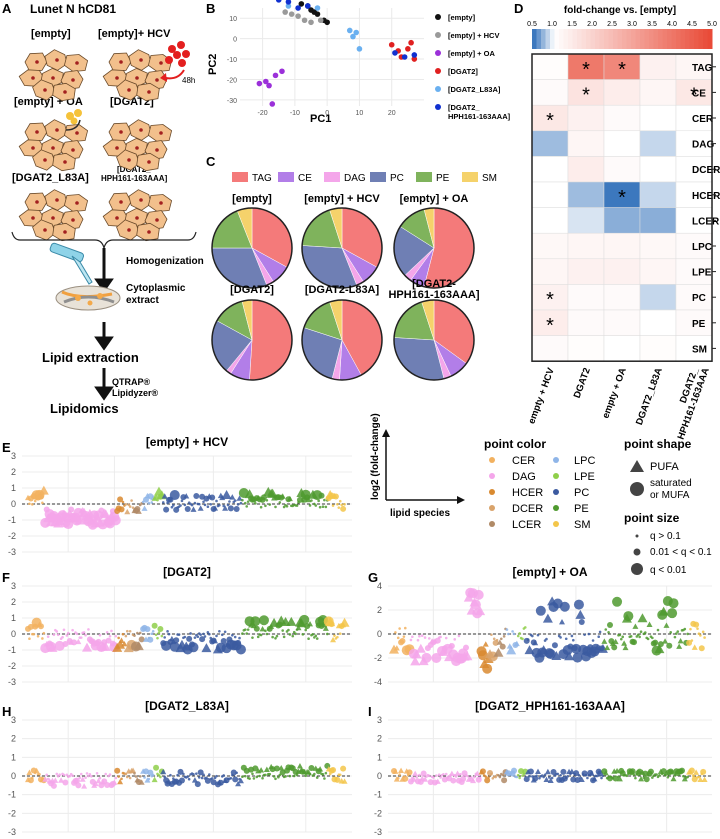 This screenshot has width=720, height=839. I want to click on panel-letter-a: A, so click(7, 8).